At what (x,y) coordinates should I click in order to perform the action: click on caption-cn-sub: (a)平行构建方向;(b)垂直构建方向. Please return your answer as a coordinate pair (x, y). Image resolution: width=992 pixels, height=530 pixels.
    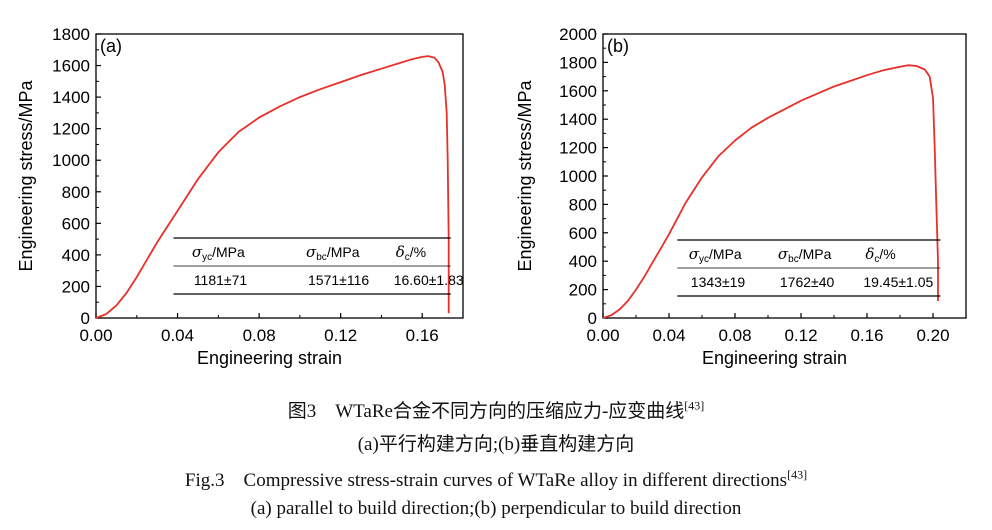
    Looking at the image, I should click on (496, 444).